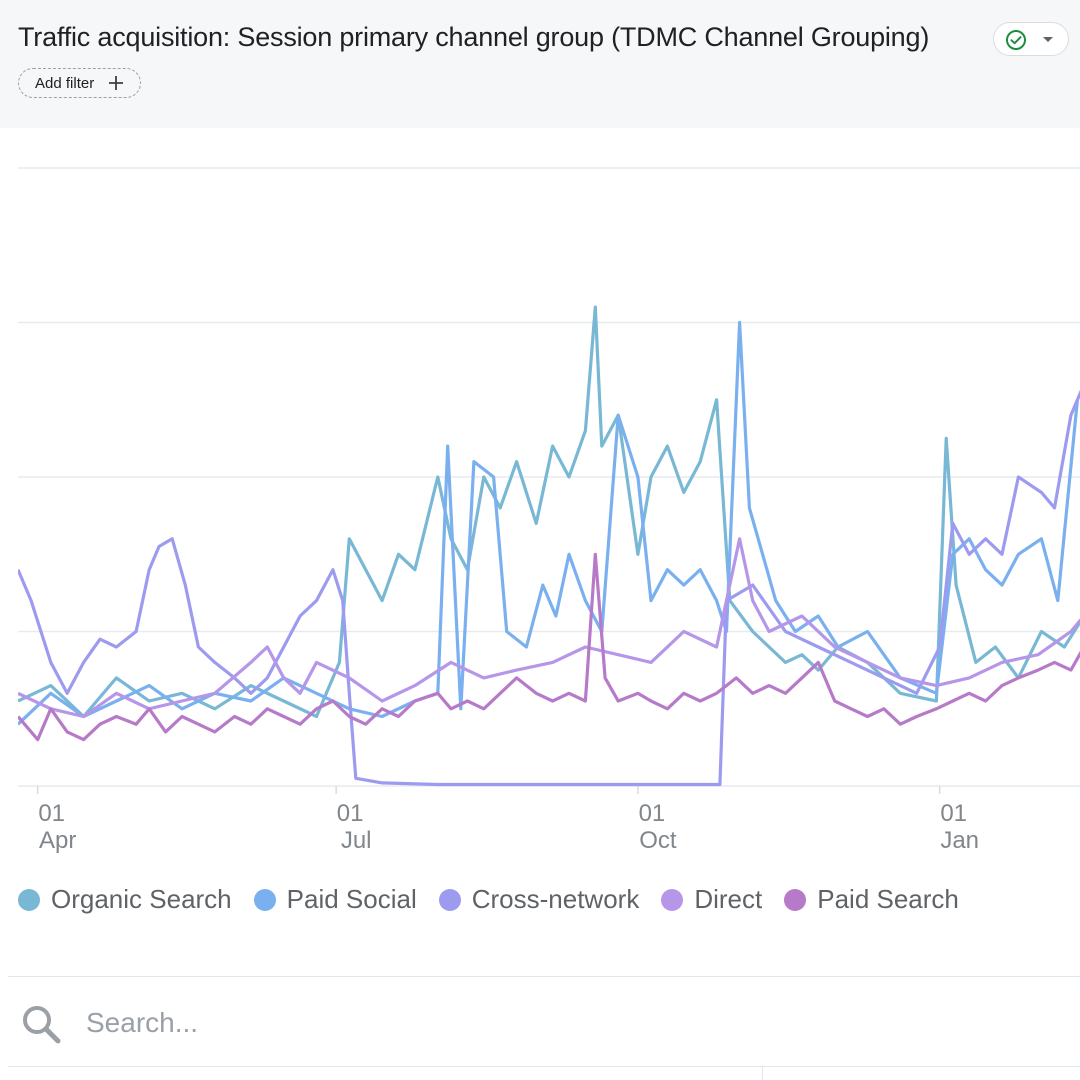 This screenshot has width=1080, height=1080. Describe the element at coordinates (351, 899) in the screenshot. I see `legend-label: Paid Social` at that location.